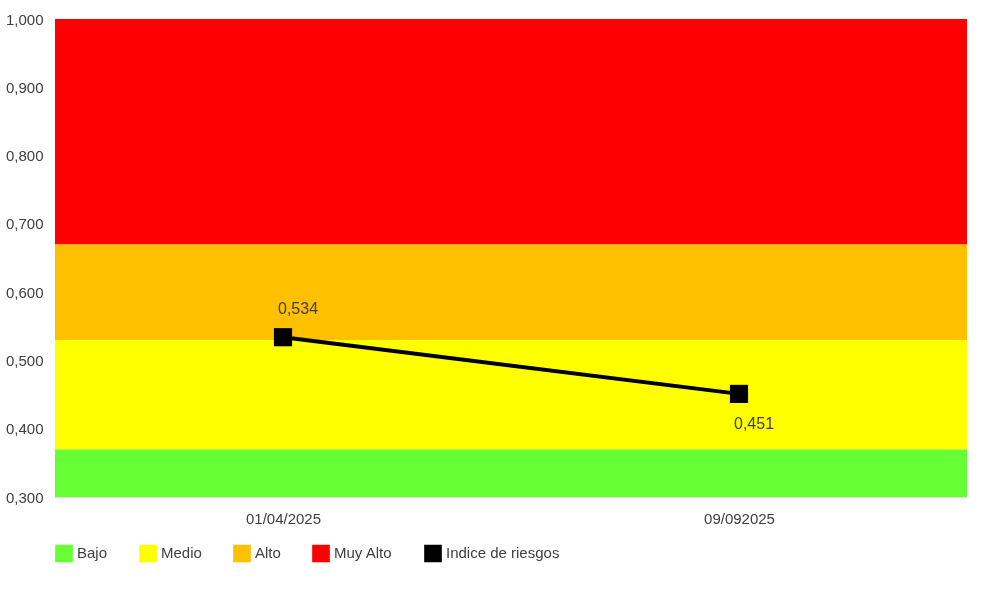  Describe the element at coordinates (283, 518) in the screenshot. I see `x-tick-label: 01/04/2025` at that location.